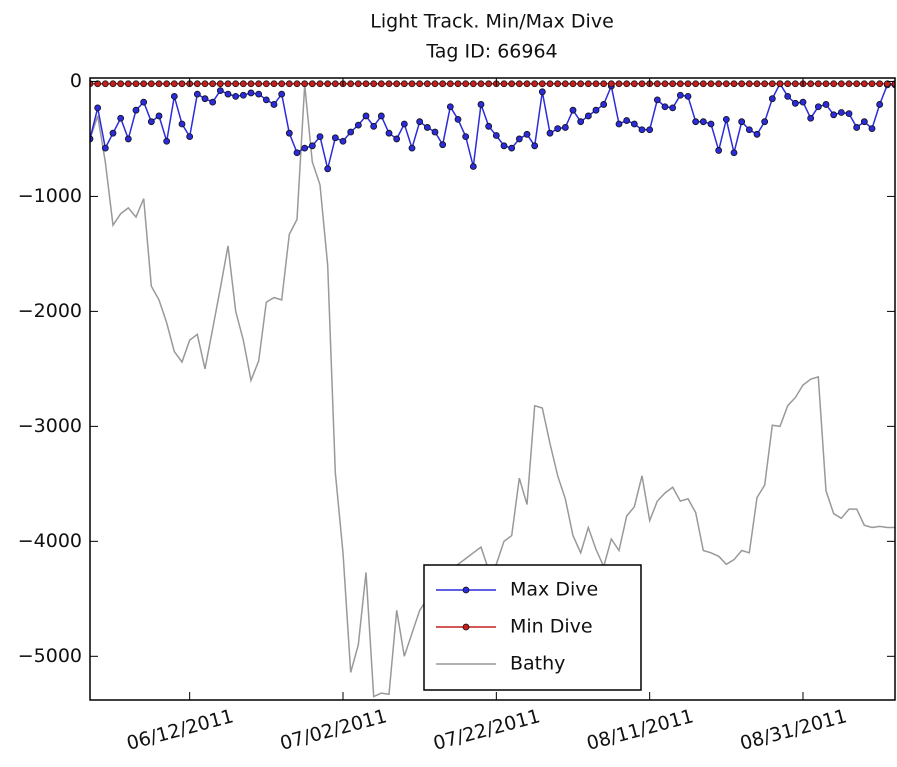 Image resolution: width=897 pixels, height=767 pixels. I want to click on y-tick-label: 0, so click(76, 81).